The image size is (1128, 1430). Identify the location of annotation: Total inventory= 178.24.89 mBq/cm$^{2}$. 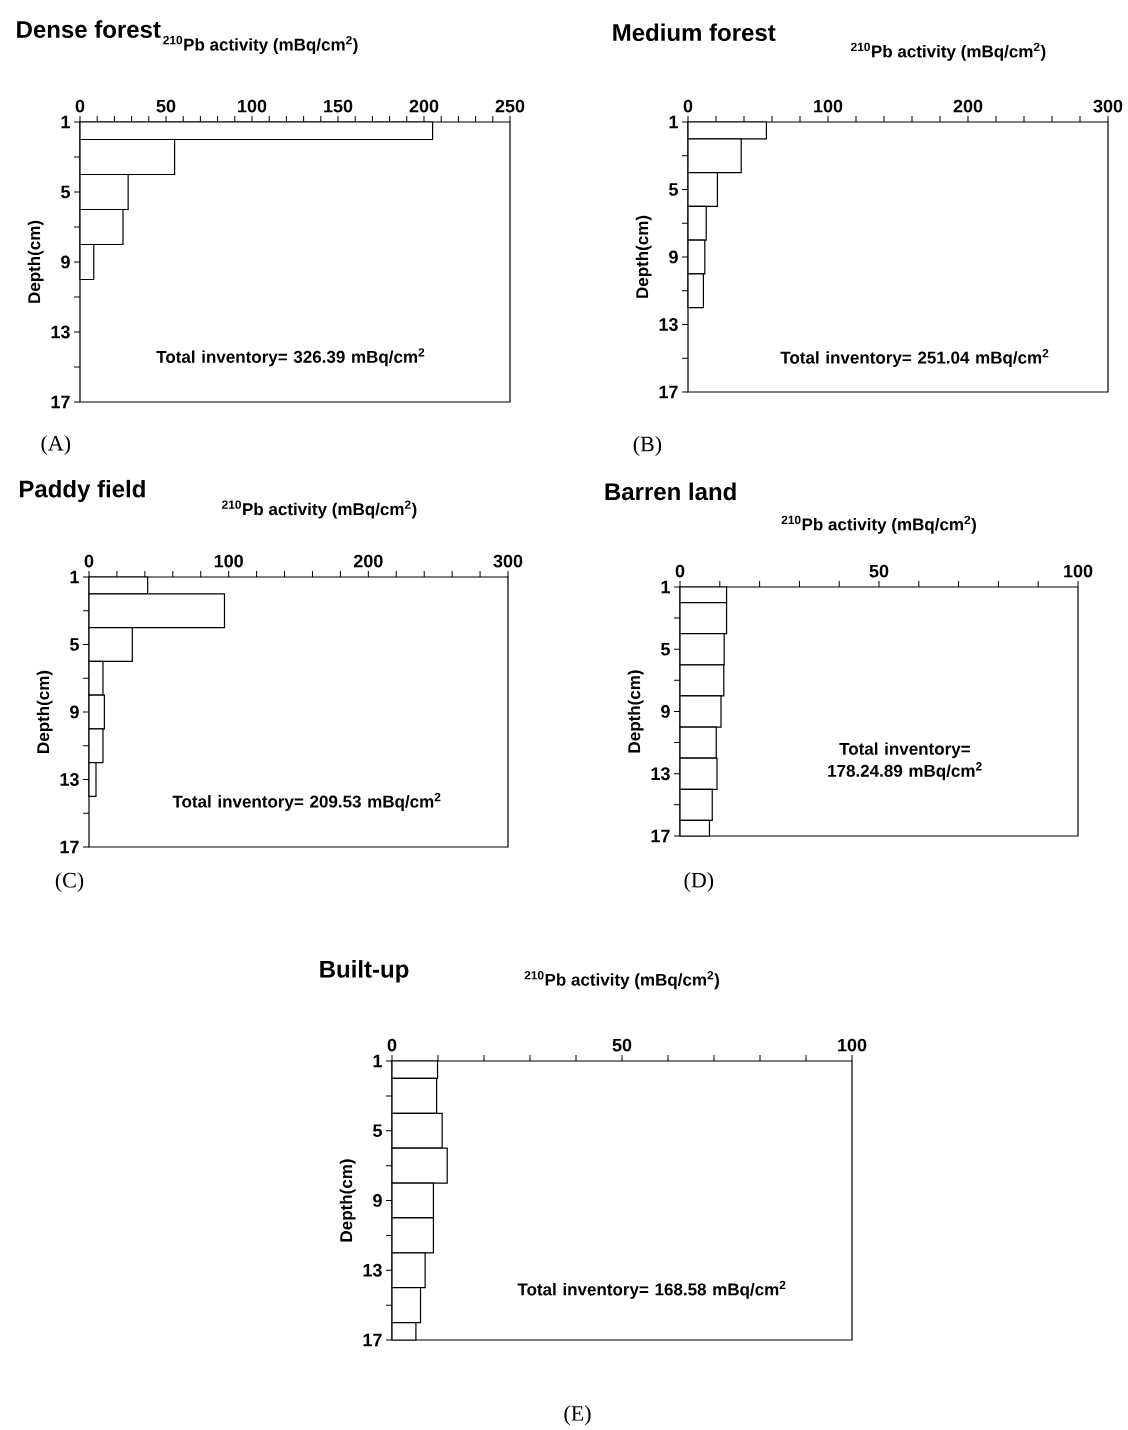
(905, 761).